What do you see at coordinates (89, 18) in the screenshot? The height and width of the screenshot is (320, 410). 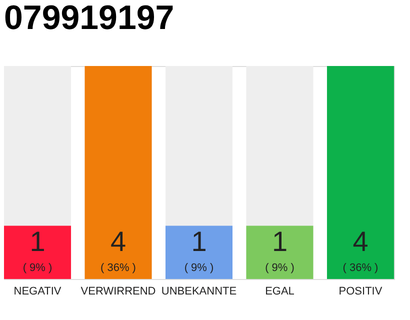 I see `chart-title: 079919197` at bounding box center [89, 18].